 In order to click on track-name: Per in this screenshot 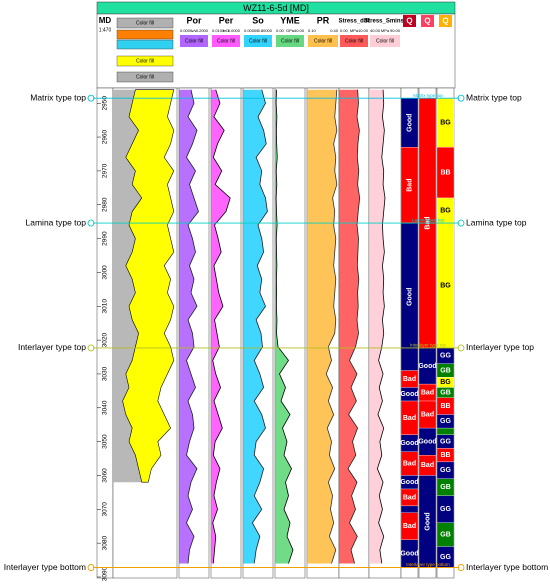, I will do `click(226, 20)`.